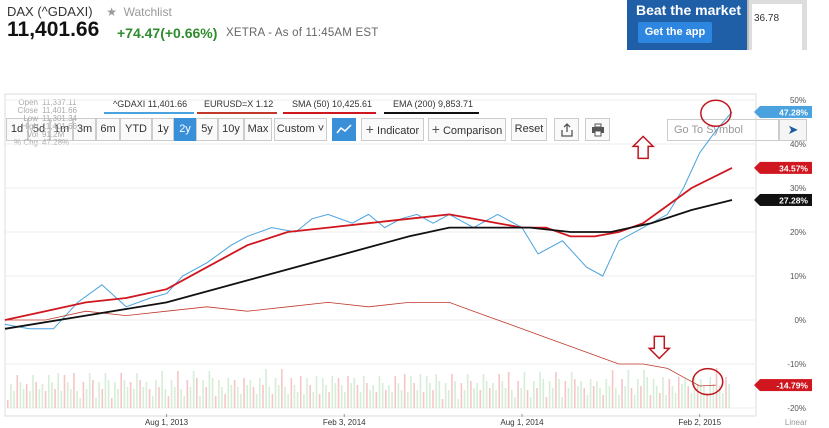  I want to click on range-1y: 1y, so click(163, 129).